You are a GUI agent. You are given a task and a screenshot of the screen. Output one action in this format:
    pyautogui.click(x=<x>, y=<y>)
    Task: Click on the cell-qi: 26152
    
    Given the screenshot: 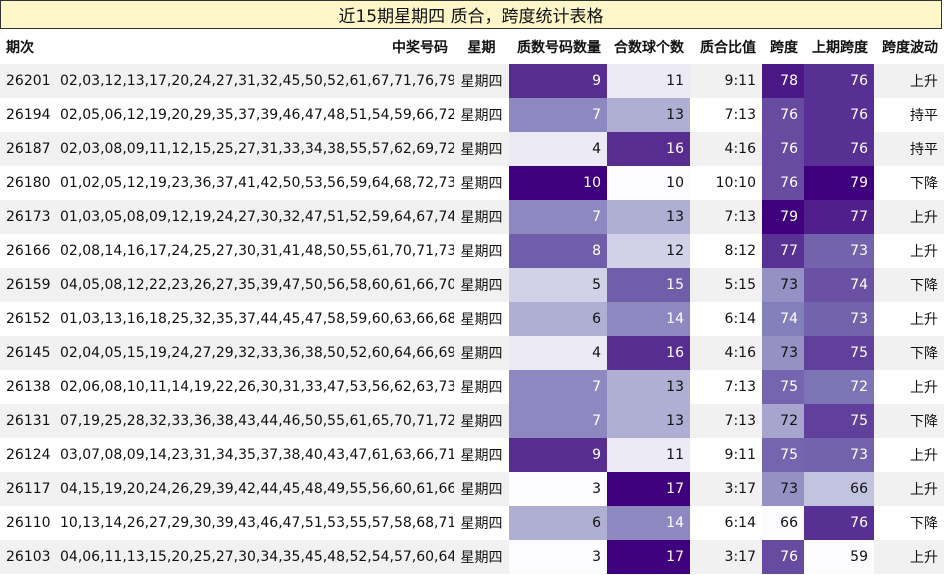 What is the action you would take?
    pyautogui.click(x=27, y=319)
    